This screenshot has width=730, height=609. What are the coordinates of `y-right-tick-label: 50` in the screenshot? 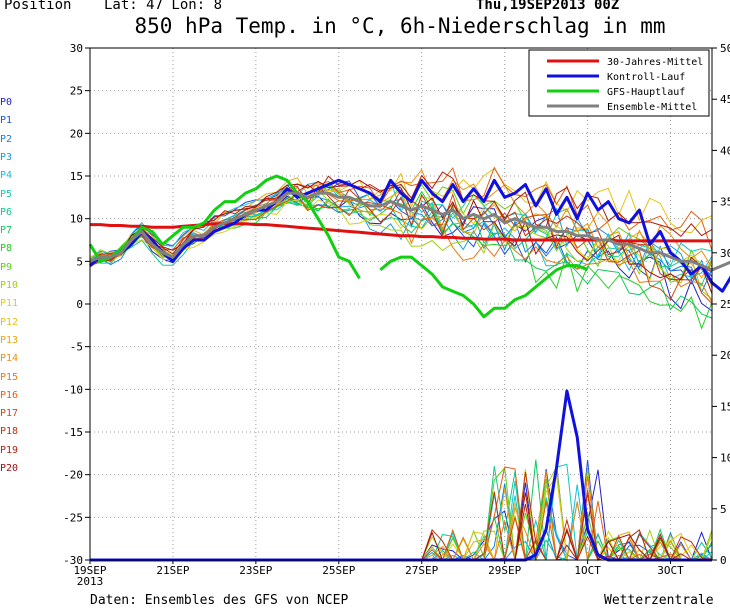 It's located at (725, 48).